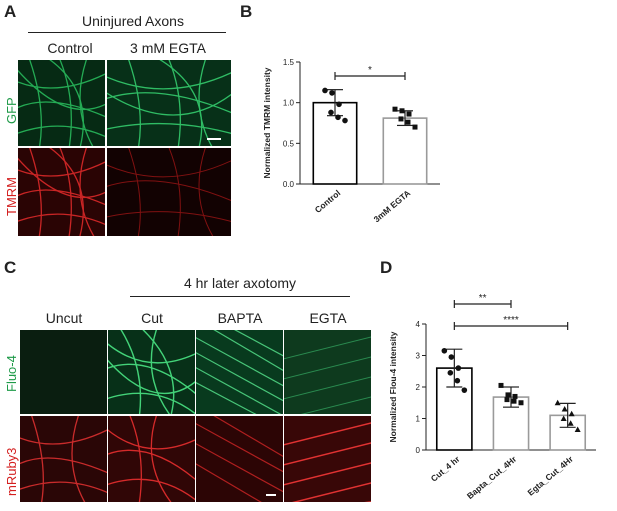 This screenshot has height=511, width=617. I want to click on y-tick-label: 2, so click(418, 387).